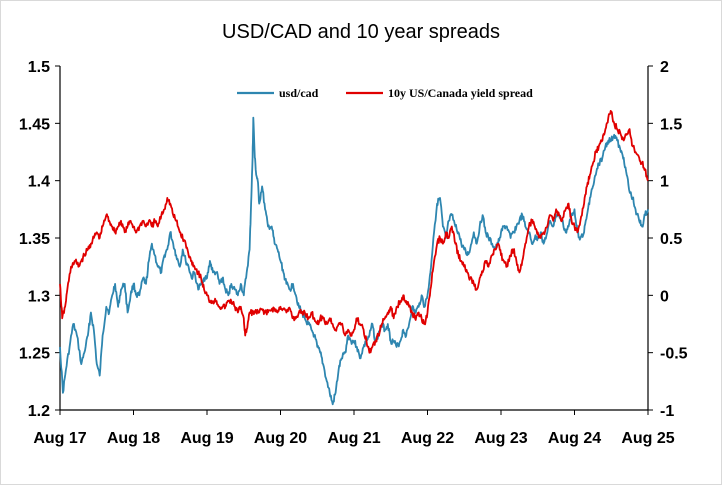 This screenshot has width=722, height=485. What do you see at coordinates (664, 67) in the screenshot?
I see `y-right-tick-label: 2` at bounding box center [664, 67].